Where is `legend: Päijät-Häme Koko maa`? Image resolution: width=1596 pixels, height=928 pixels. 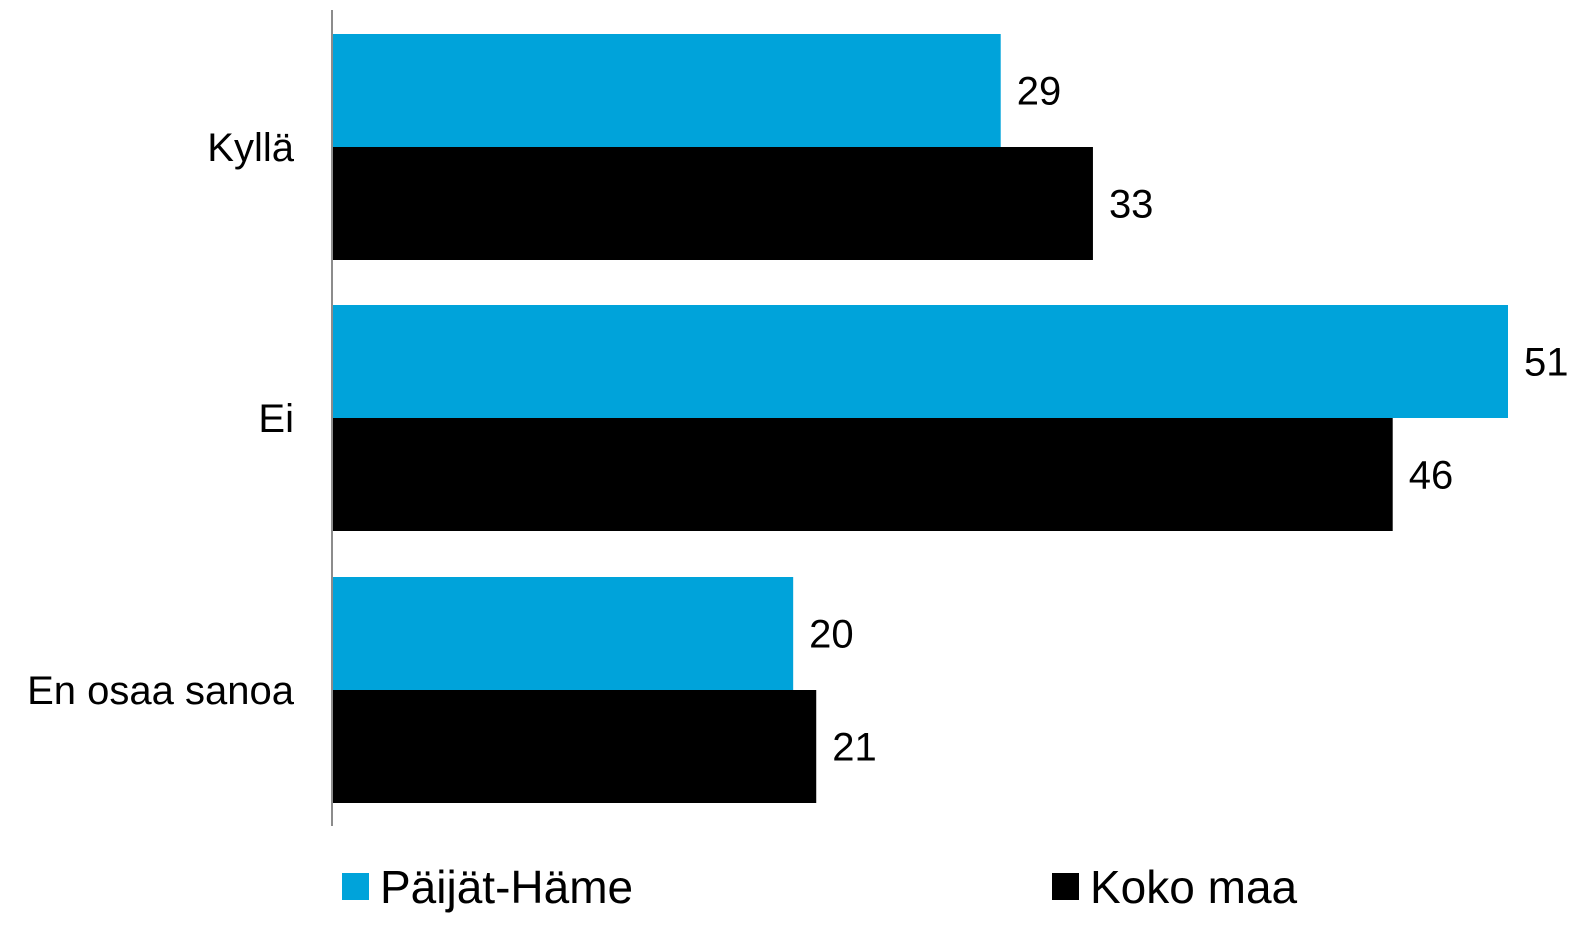 legend: Päijät-Häme Koko maa is located at coordinates (820, 887).